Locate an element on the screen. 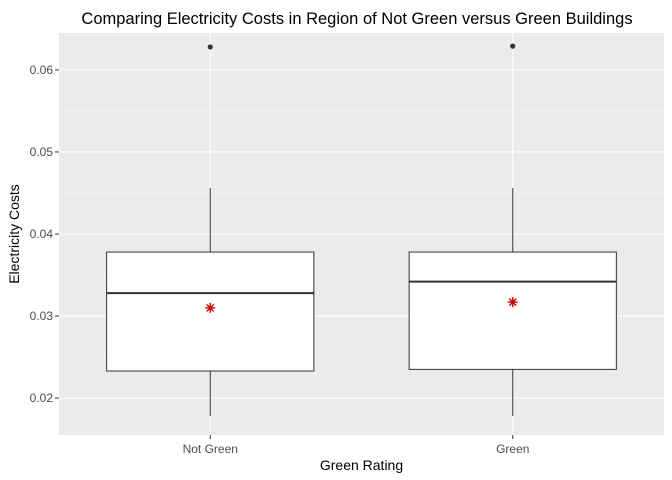 This screenshot has width=672, height=480. y-tick-label: 0.05 is located at coordinates (42, 152).